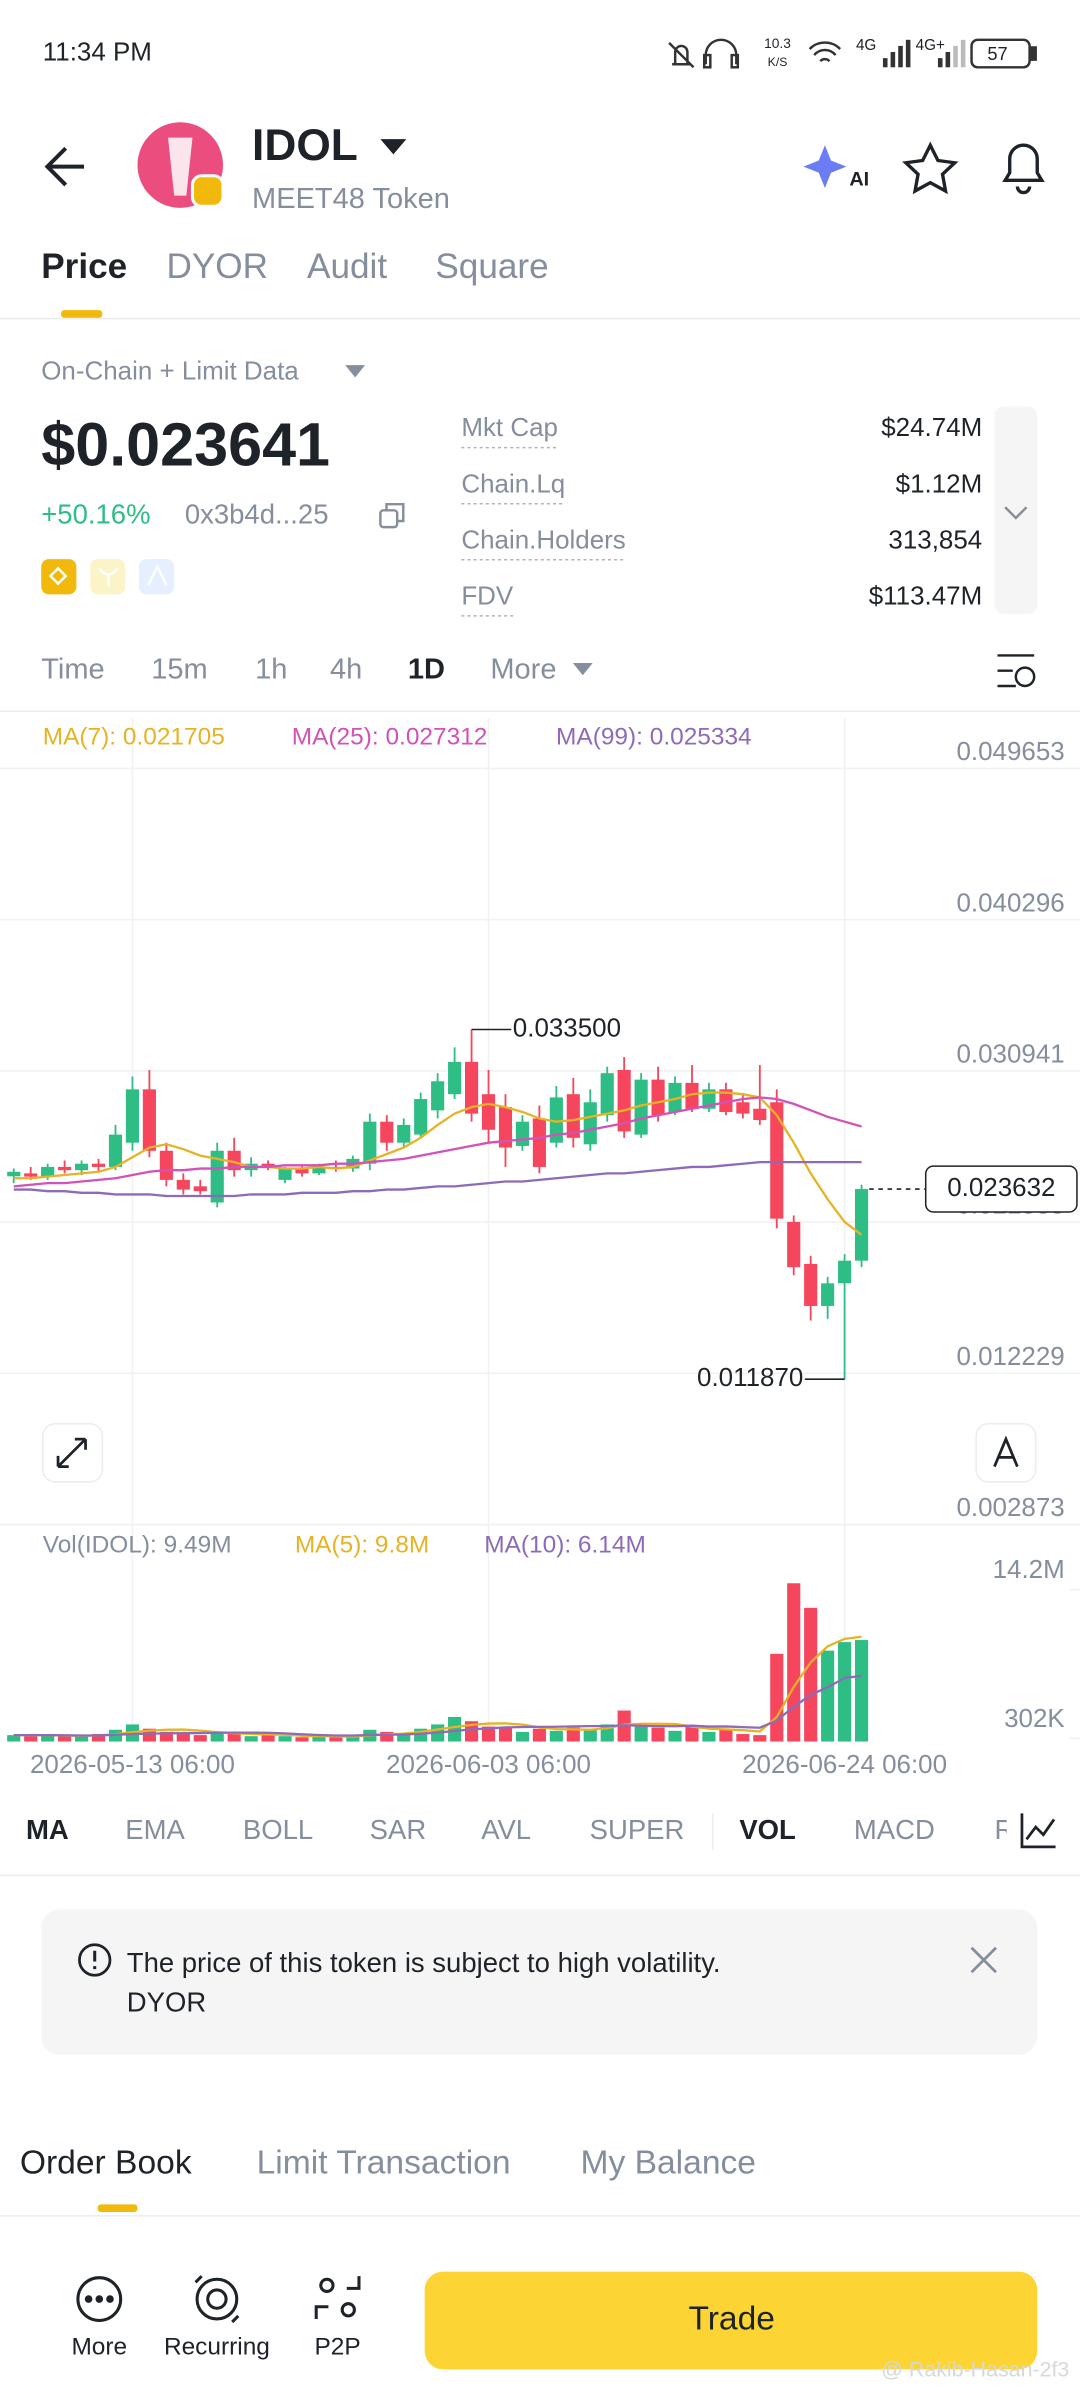 This screenshot has width=1080, height=2400. I want to click on trade-label: Trade, so click(731, 2318).